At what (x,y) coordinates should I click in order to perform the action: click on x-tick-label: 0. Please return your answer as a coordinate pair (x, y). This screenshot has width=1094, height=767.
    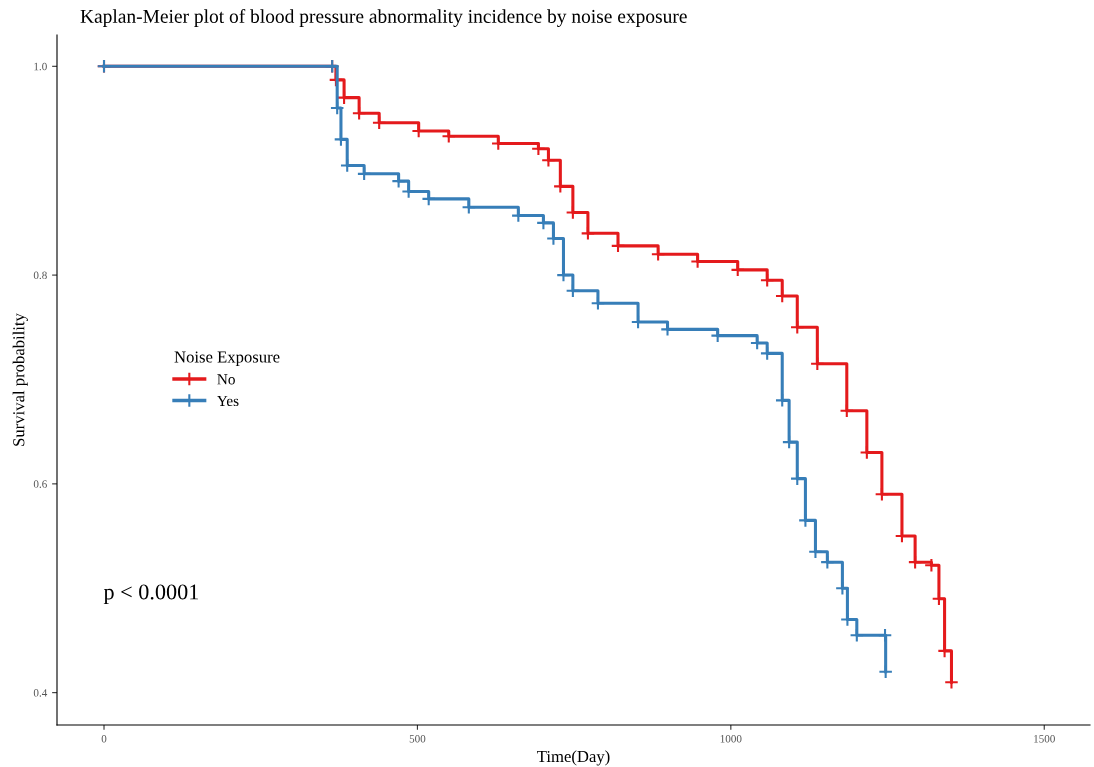
    Looking at the image, I should click on (104, 739).